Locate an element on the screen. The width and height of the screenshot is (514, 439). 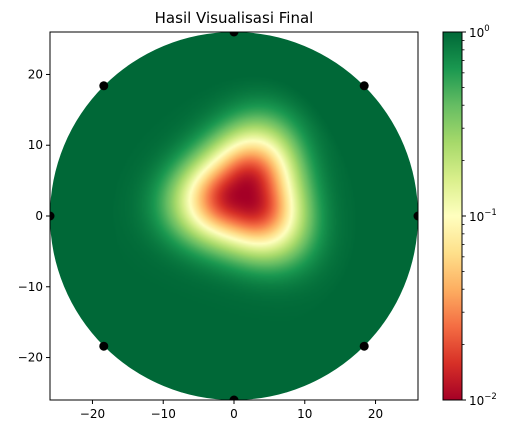
colorbar-ticks: 10⁻² 10⁻¹ 10⁰ is located at coordinates (479, 216).